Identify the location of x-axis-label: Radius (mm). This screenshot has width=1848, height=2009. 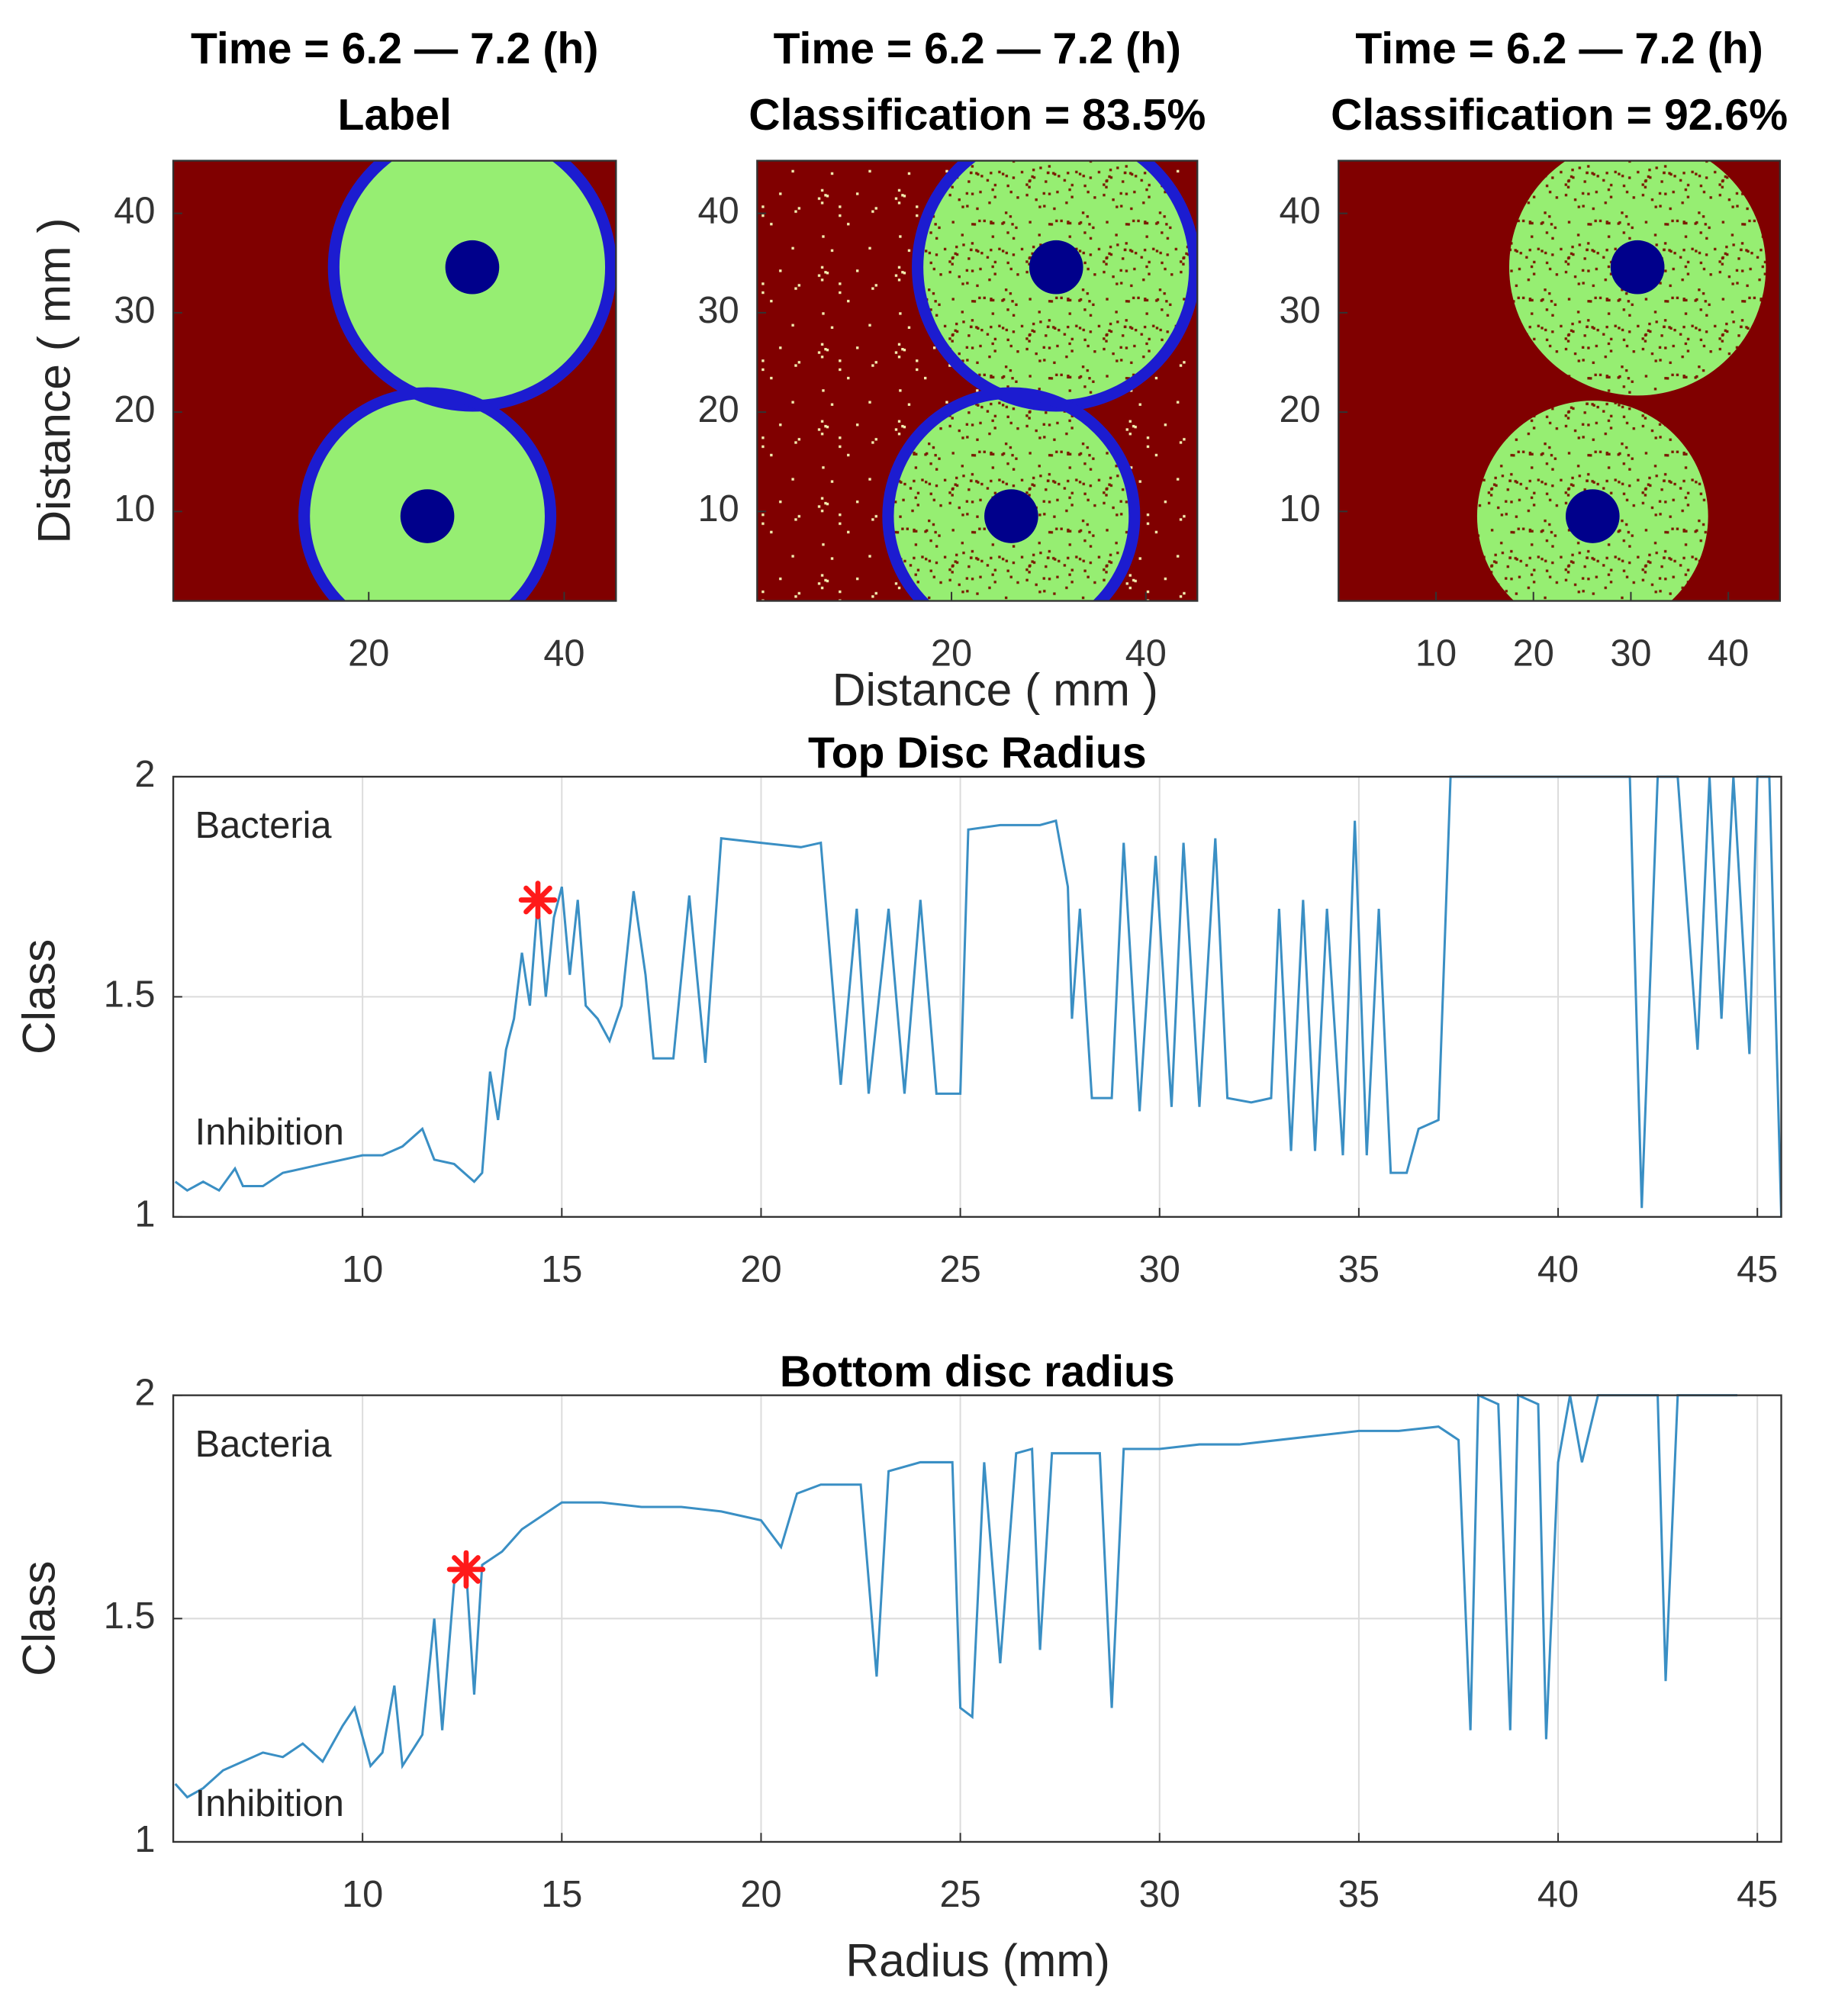
(977, 1960).